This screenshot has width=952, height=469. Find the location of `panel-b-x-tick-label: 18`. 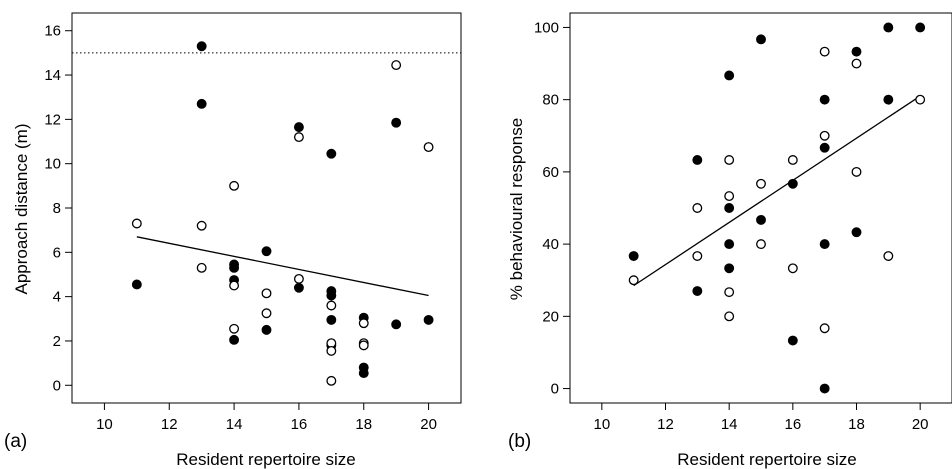

panel-b-x-tick-label: 18 is located at coordinates (856, 424).